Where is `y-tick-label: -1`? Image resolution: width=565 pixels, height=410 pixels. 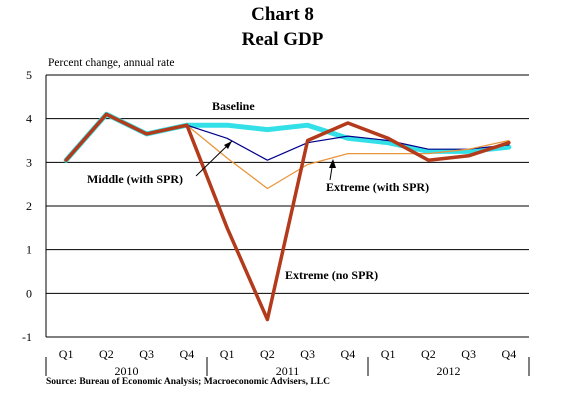
y-tick-label: -1 is located at coordinates (27, 337).